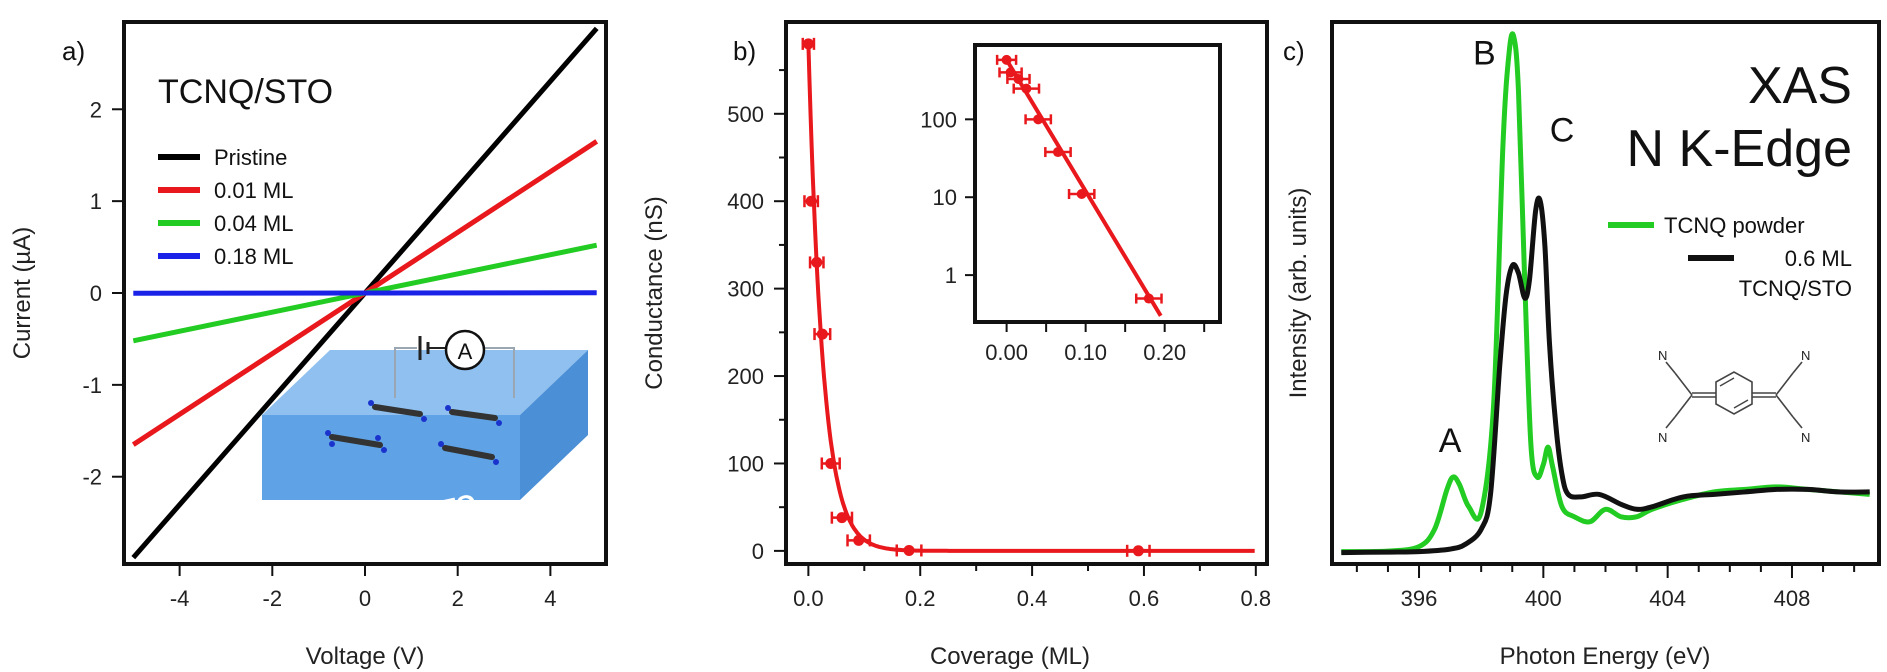 The width and height of the screenshot is (1887, 672). I want to click on panel-b-label: b), so click(744, 51).